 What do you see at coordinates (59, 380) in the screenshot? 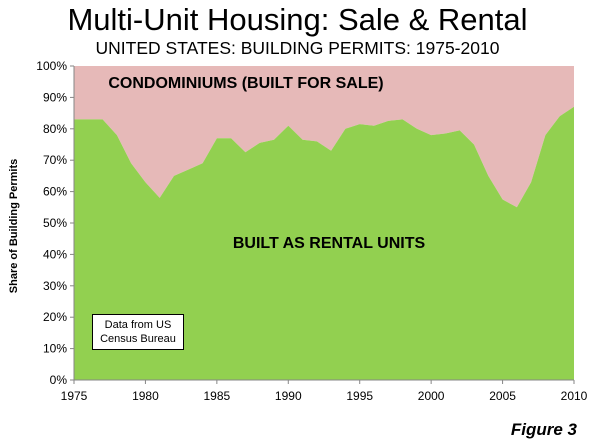
I see `y-tick-label: 0%` at bounding box center [59, 380].